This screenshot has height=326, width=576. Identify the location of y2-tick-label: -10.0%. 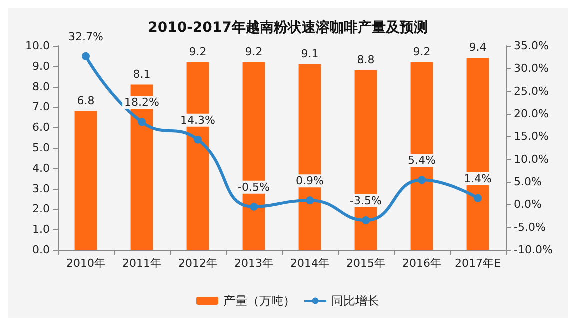
(533, 250).